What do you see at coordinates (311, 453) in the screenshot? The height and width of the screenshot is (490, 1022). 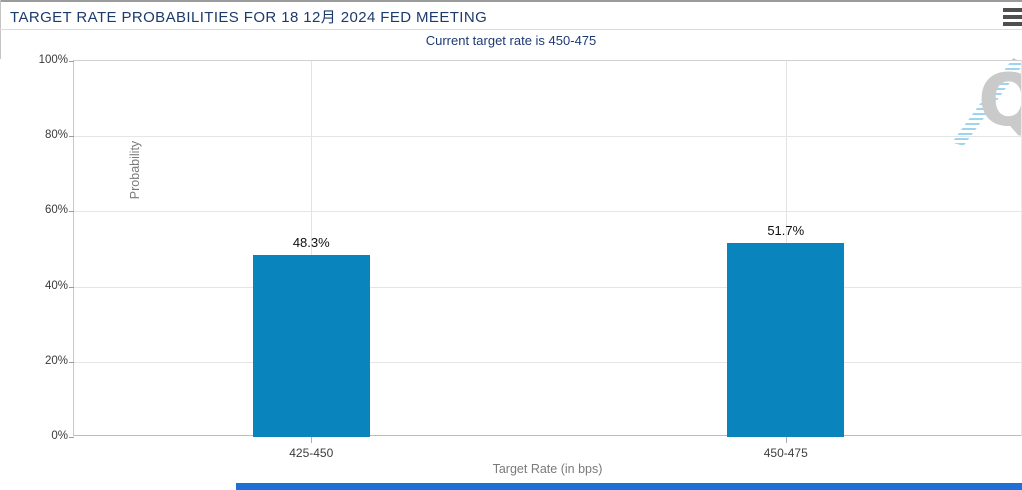 I see `x-category-label: 425-450` at bounding box center [311, 453].